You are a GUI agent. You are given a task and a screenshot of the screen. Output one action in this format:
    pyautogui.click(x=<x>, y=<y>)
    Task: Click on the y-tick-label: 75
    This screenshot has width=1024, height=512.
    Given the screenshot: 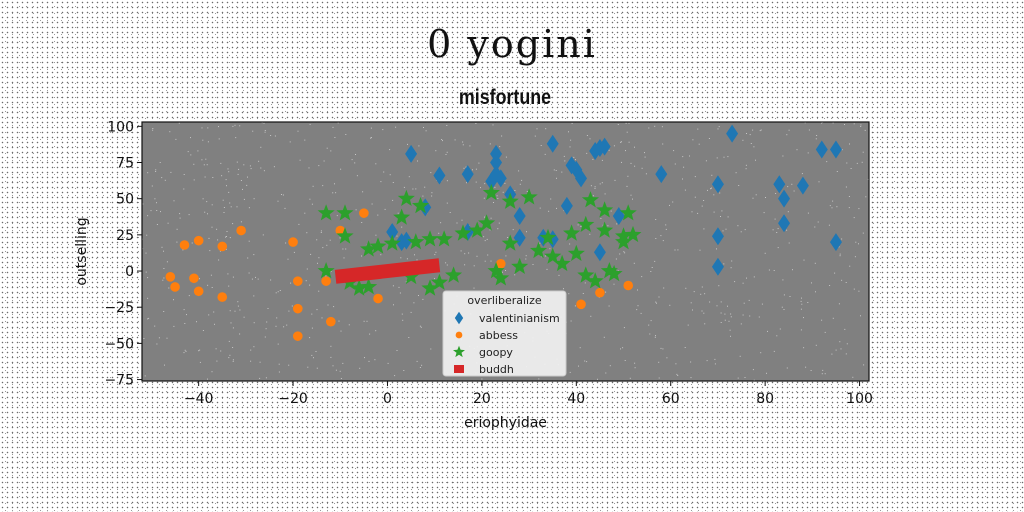 What is the action you would take?
    pyautogui.click(x=125, y=164)
    